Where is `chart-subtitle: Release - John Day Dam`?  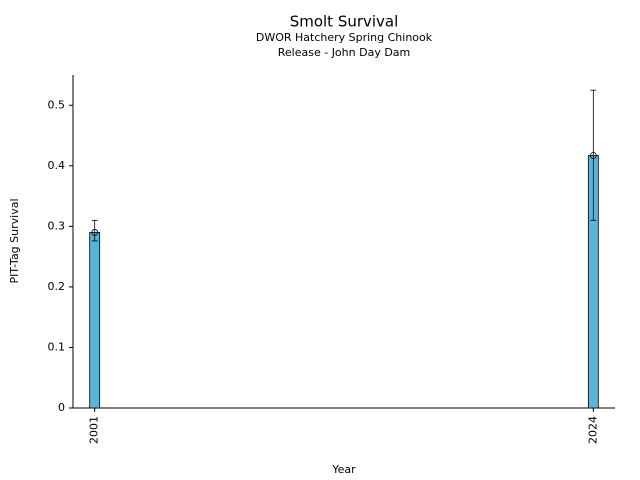 chart-subtitle: Release - John Day Dam is located at coordinates (344, 52).